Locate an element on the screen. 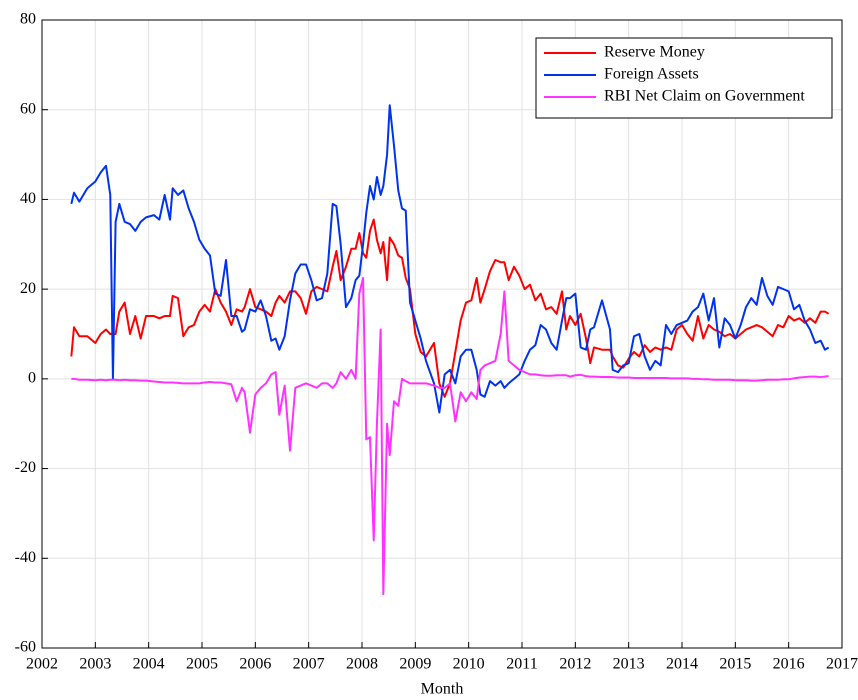  y-tick-label: 80 is located at coordinates (28, 19).